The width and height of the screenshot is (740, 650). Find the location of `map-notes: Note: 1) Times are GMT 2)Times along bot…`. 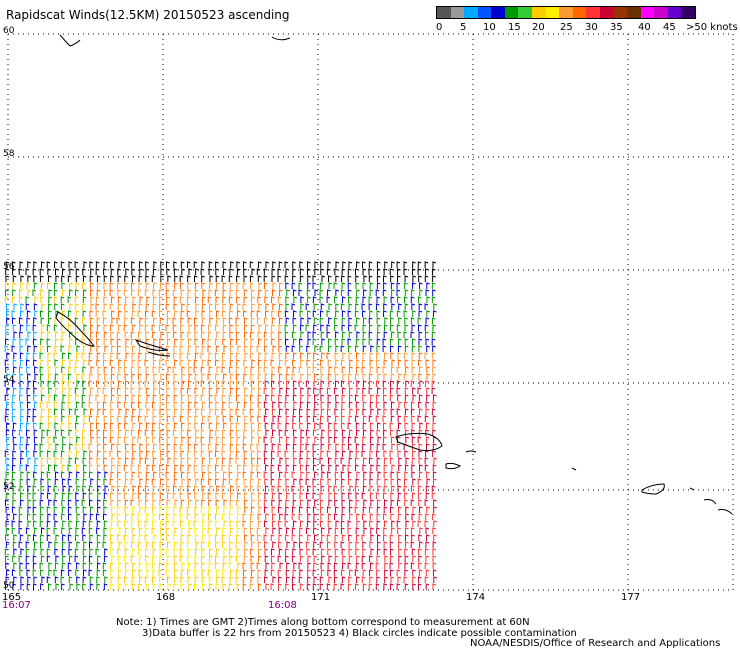

map-notes: Note: 1) Times are GMT 2)Times along bot… is located at coordinates (346, 628).